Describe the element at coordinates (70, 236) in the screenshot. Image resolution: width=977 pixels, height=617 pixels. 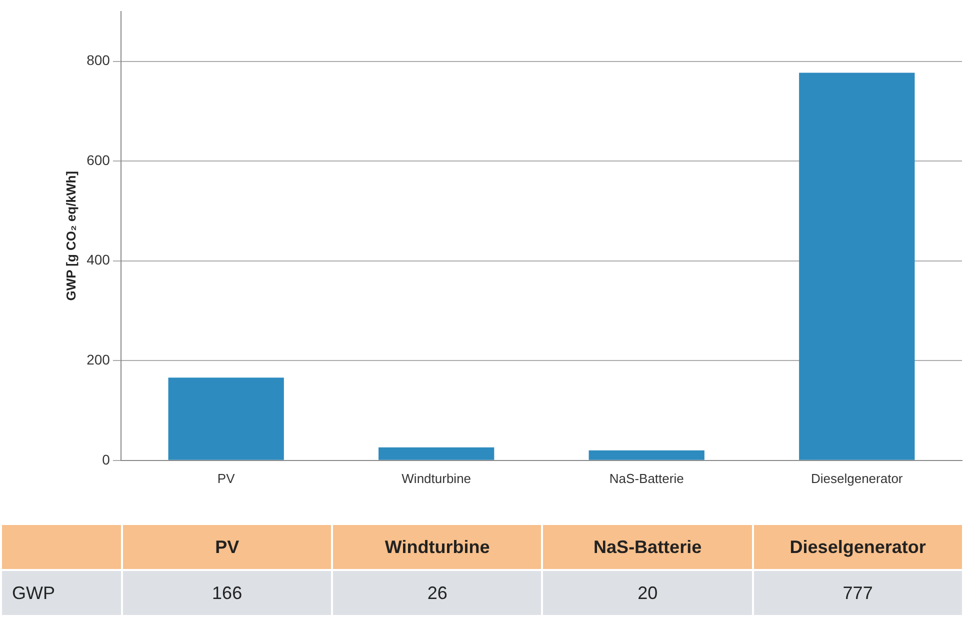
I see `y-axis-title: GWP [g CO₂ eq/kWh]` at that location.